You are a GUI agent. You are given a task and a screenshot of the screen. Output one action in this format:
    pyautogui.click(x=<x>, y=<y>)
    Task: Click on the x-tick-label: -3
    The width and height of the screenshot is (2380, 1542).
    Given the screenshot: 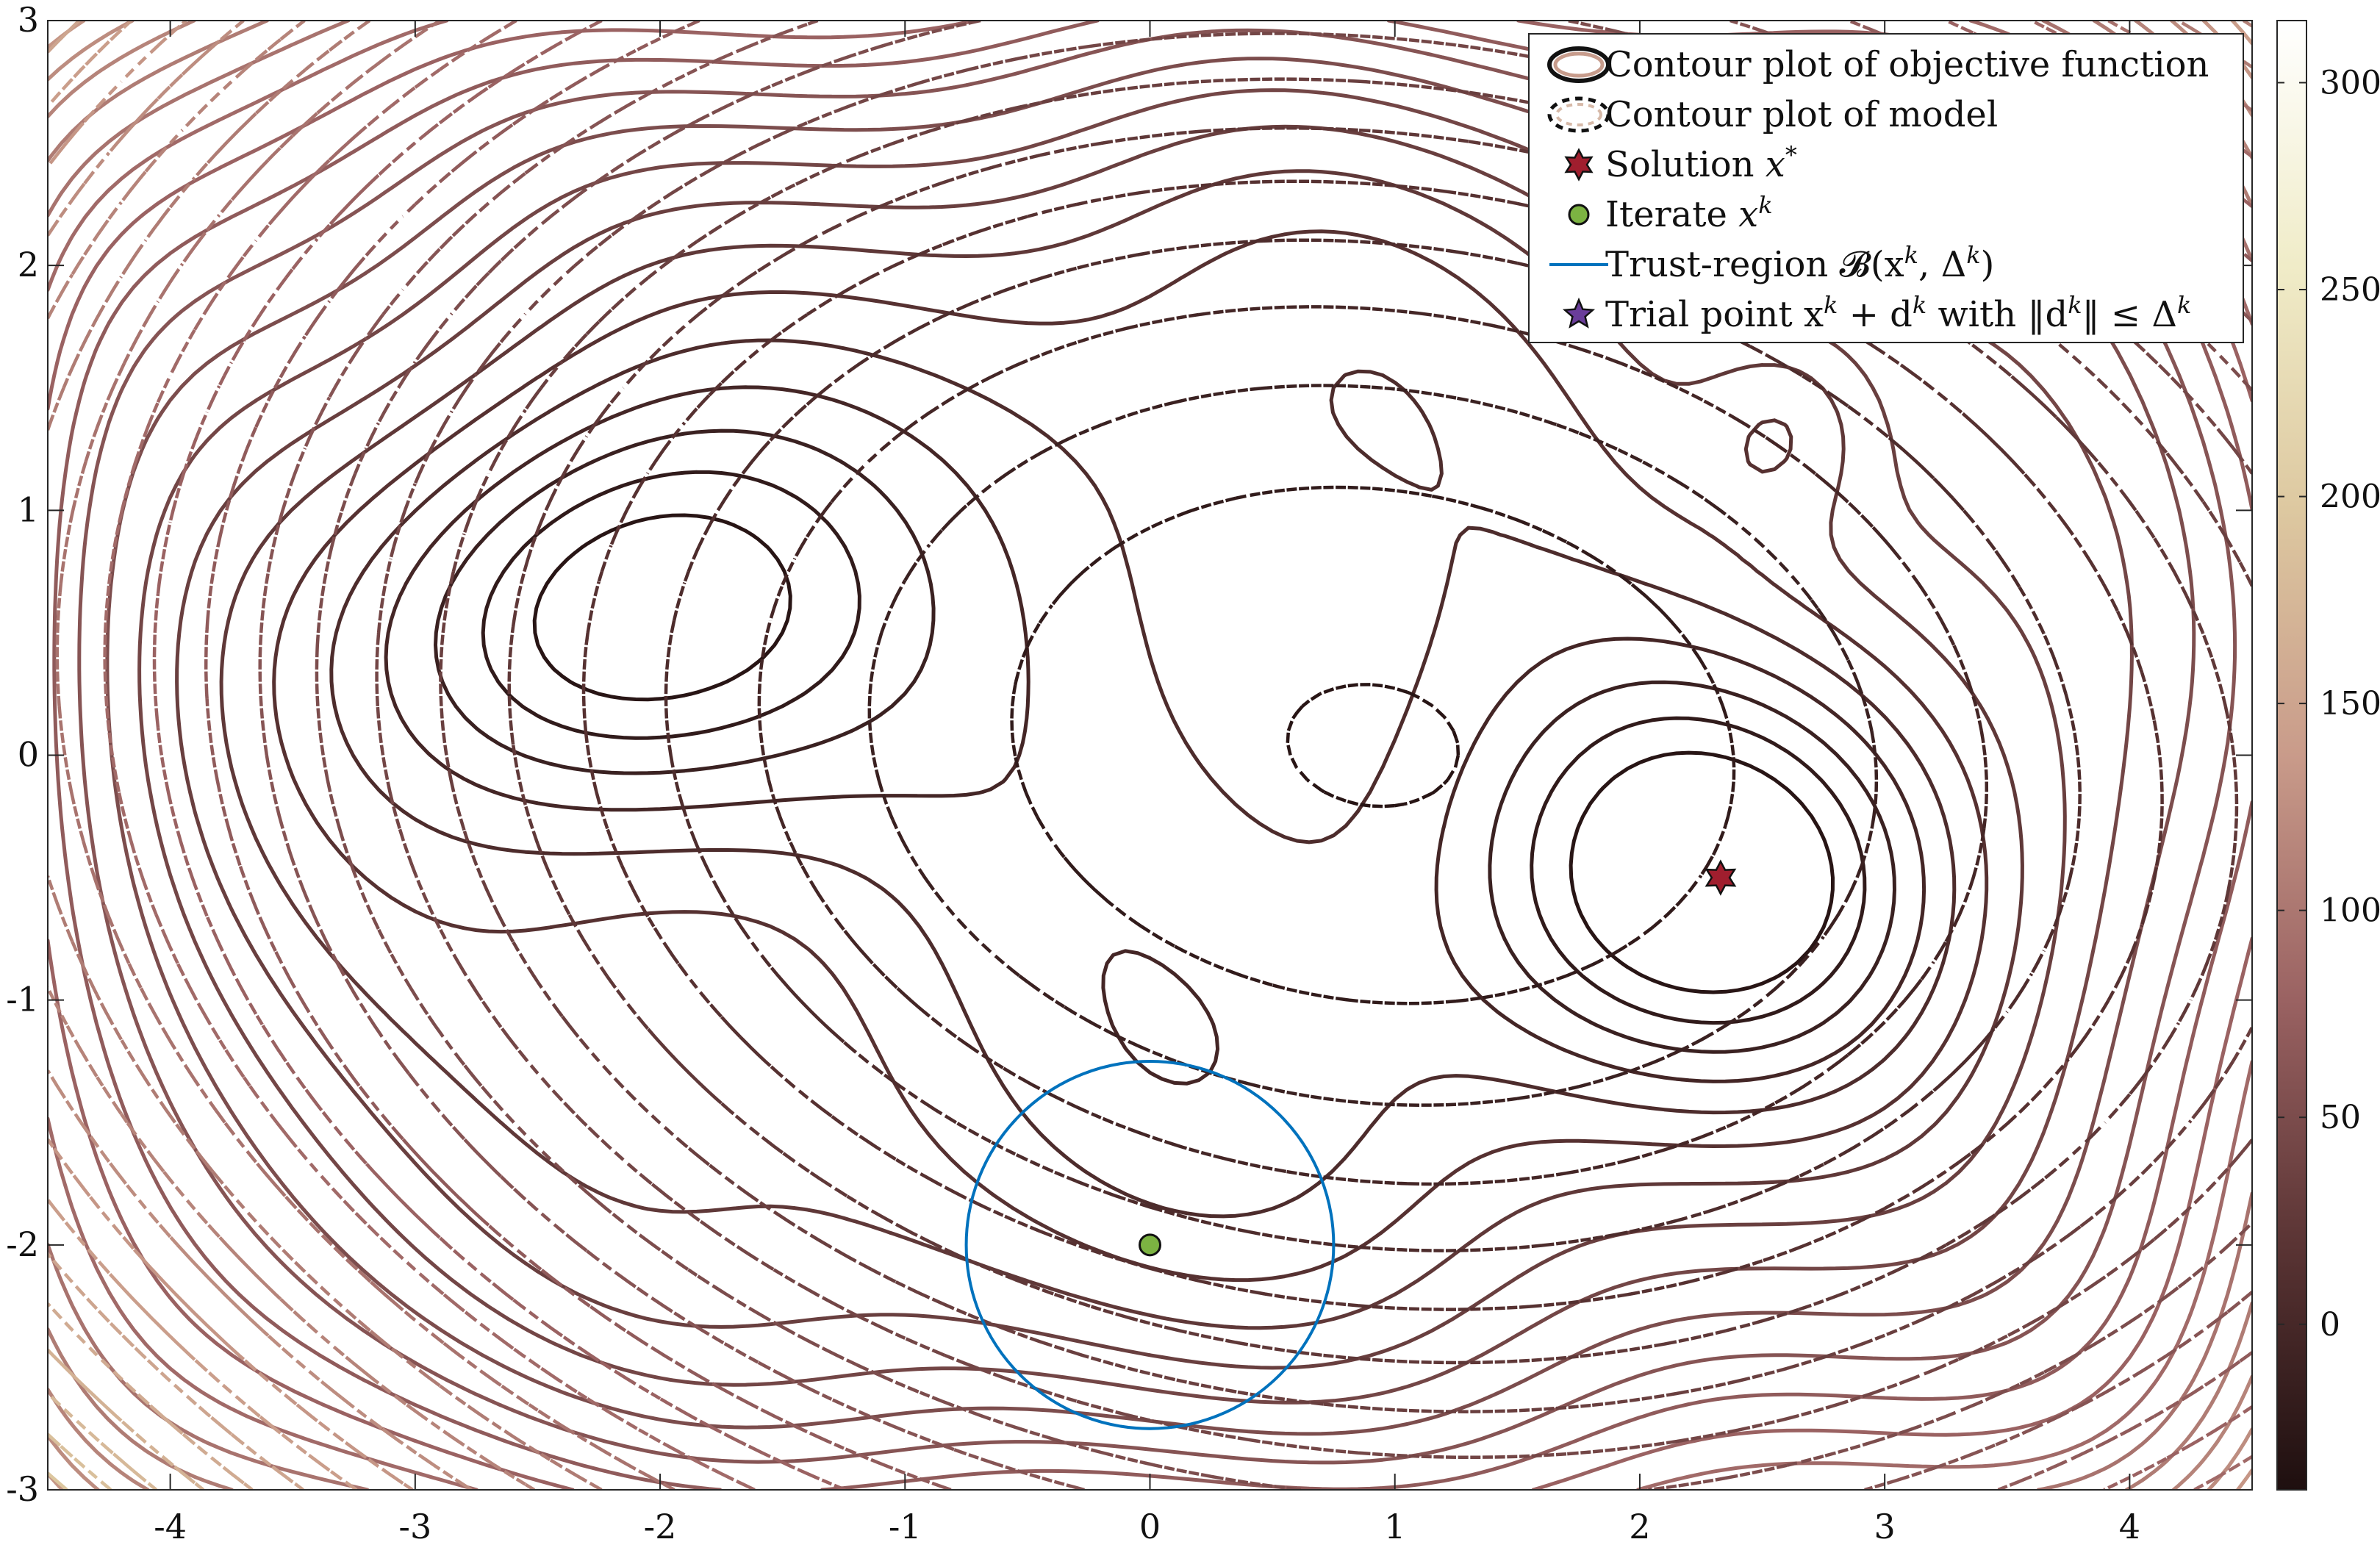 What is the action you would take?
    pyautogui.click(x=414, y=1524)
    